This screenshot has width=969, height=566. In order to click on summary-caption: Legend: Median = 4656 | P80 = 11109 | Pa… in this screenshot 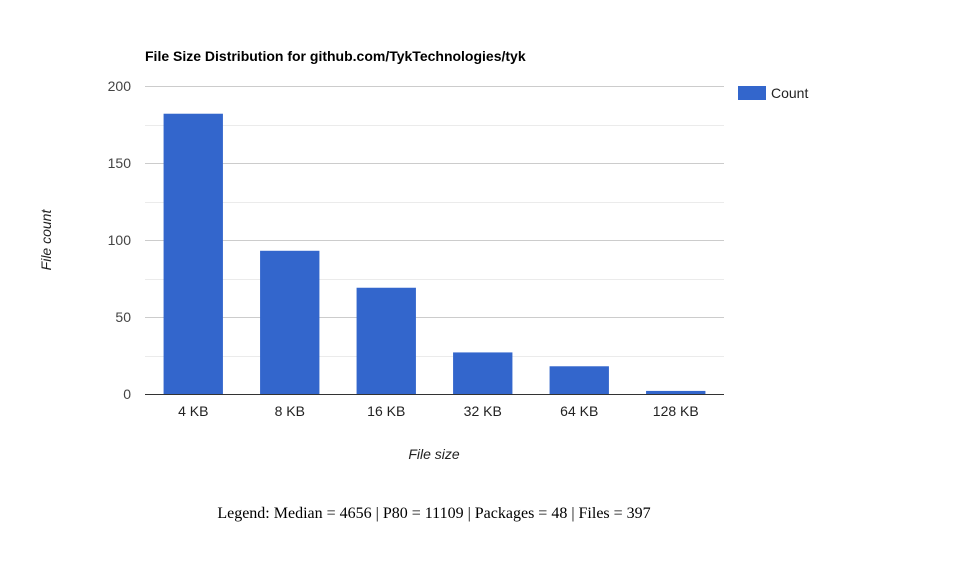, I will do `click(434, 513)`.